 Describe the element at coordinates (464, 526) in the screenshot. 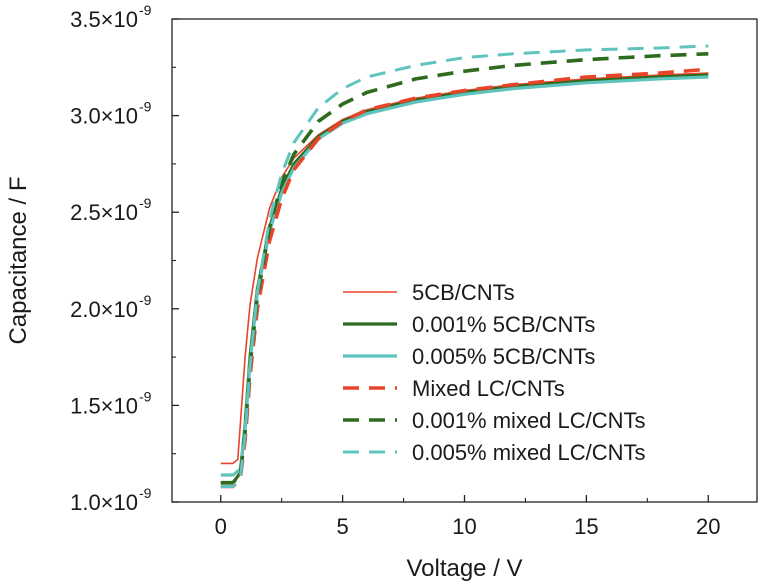

I see `x-tick-label: 10` at that location.